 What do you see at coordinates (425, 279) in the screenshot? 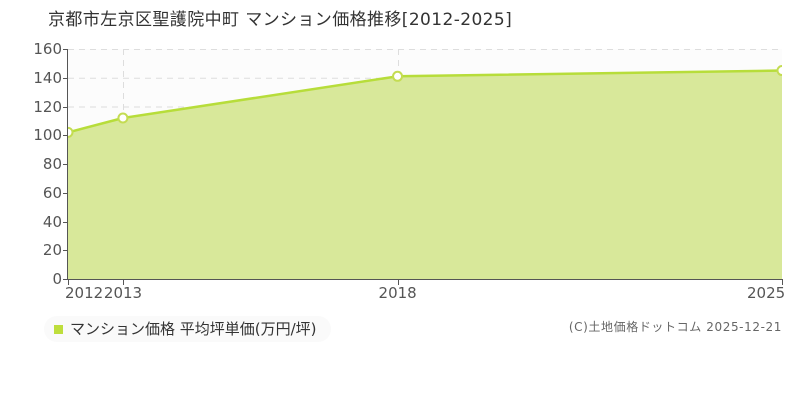
I see `x-axis-line` at bounding box center [425, 279].